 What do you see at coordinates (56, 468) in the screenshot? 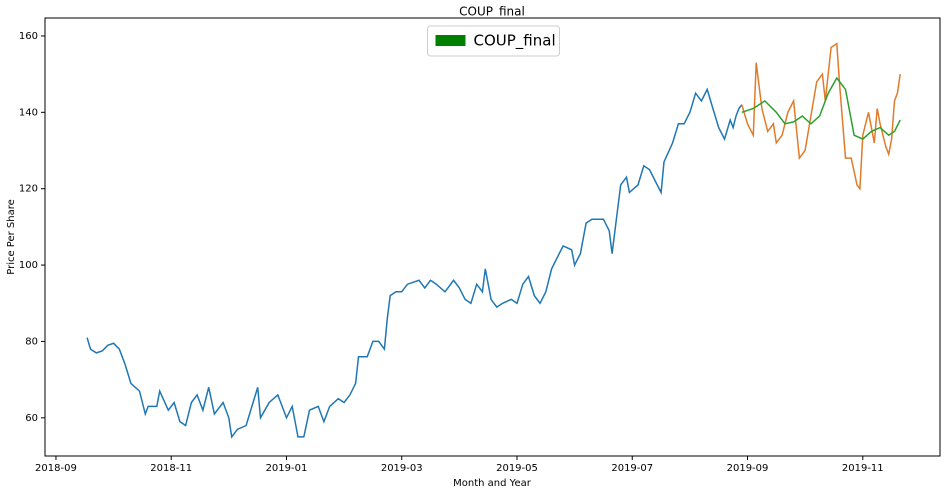
I see `x-tick-label: 2018-09` at bounding box center [56, 468].